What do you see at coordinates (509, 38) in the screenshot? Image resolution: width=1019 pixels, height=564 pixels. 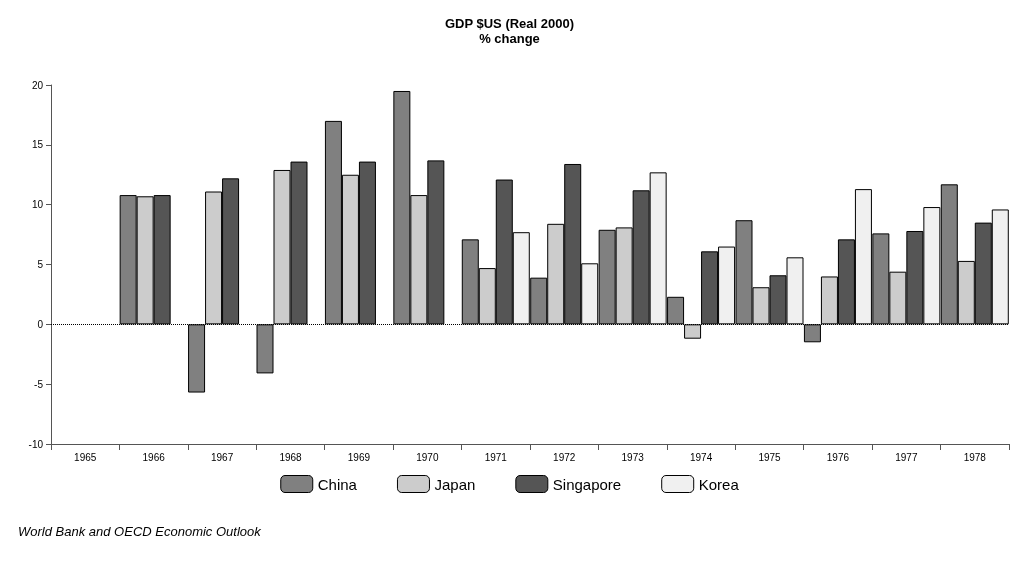 I see `chart-subtitle: % change` at bounding box center [509, 38].